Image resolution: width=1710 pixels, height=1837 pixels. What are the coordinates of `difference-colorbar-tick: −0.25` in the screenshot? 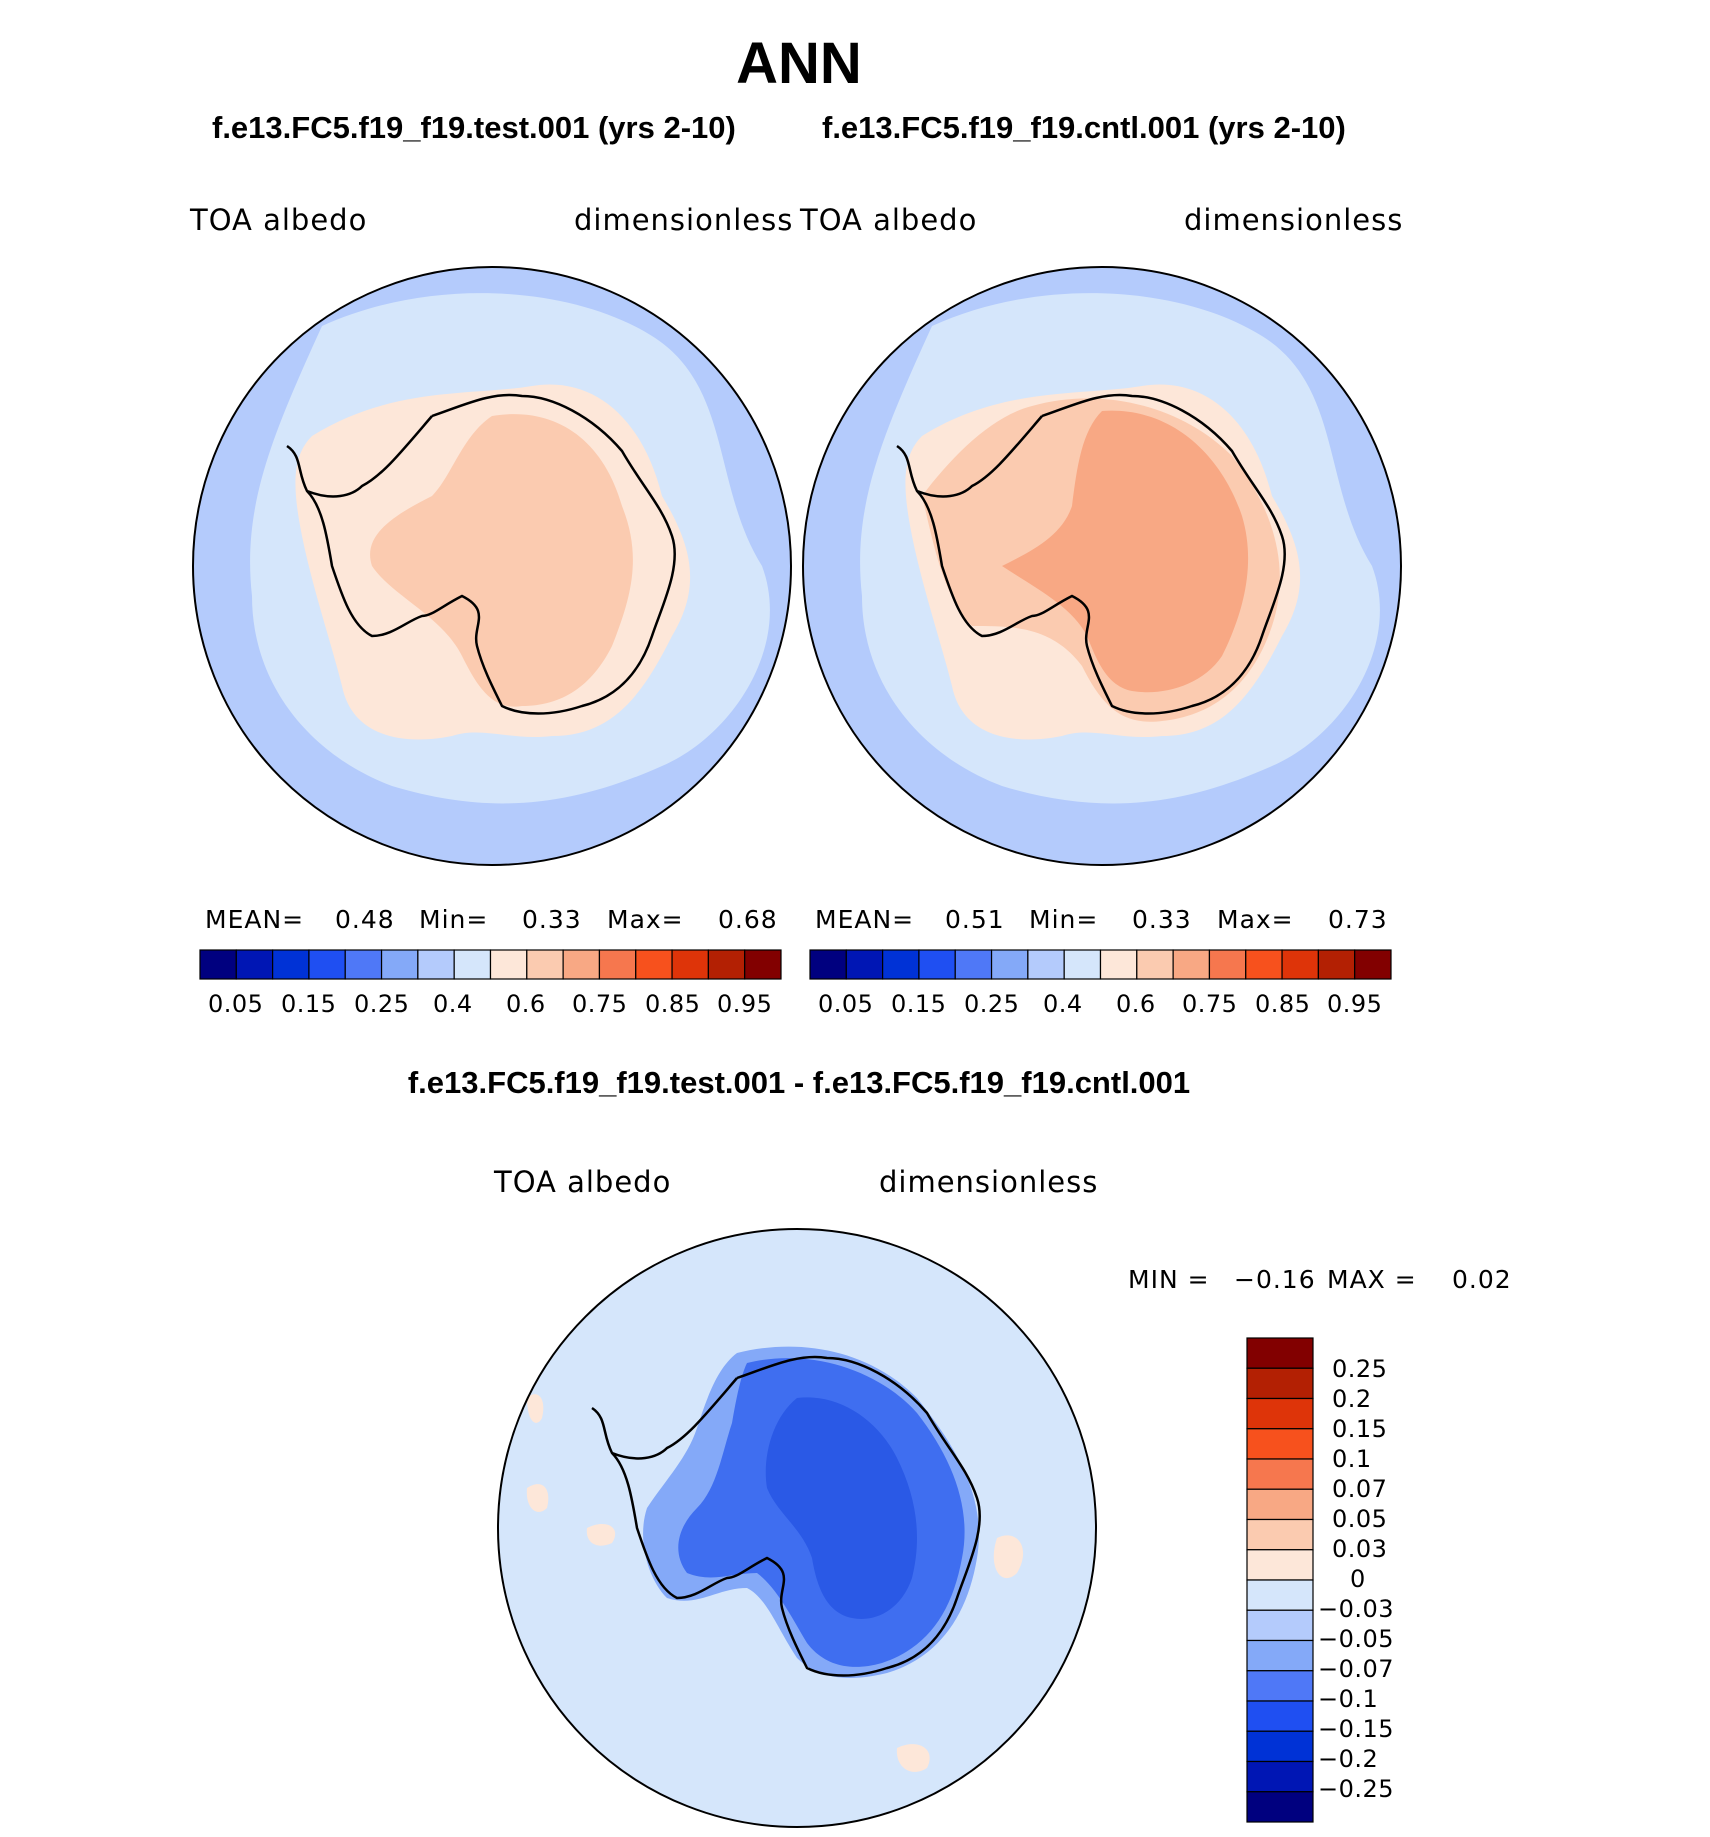 It's located at (1356, 1789).